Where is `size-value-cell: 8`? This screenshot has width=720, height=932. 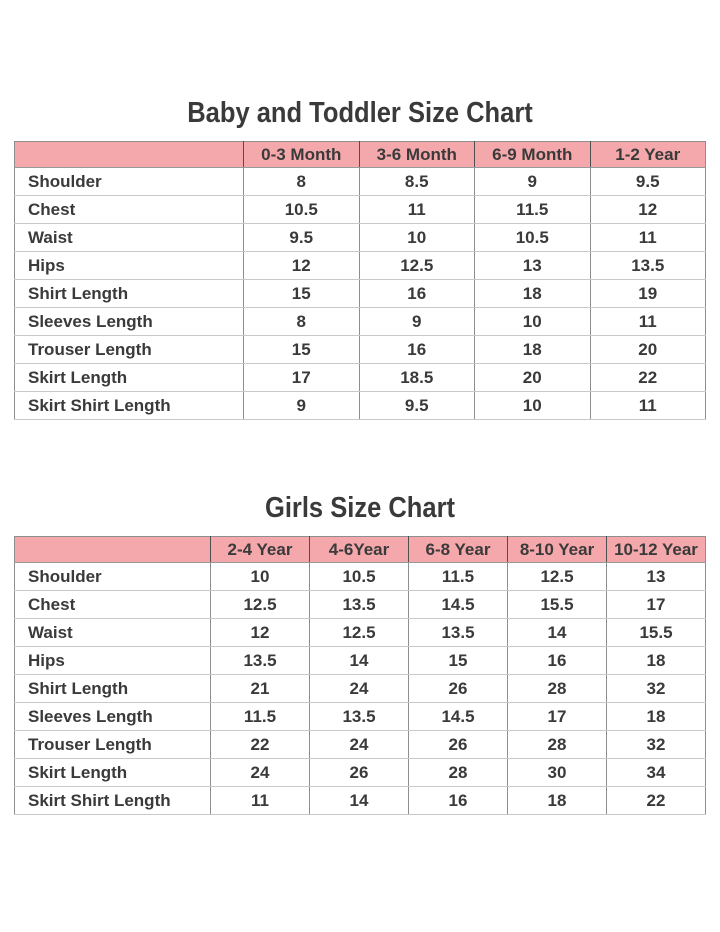
size-value-cell: 8 is located at coordinates (301, 321).